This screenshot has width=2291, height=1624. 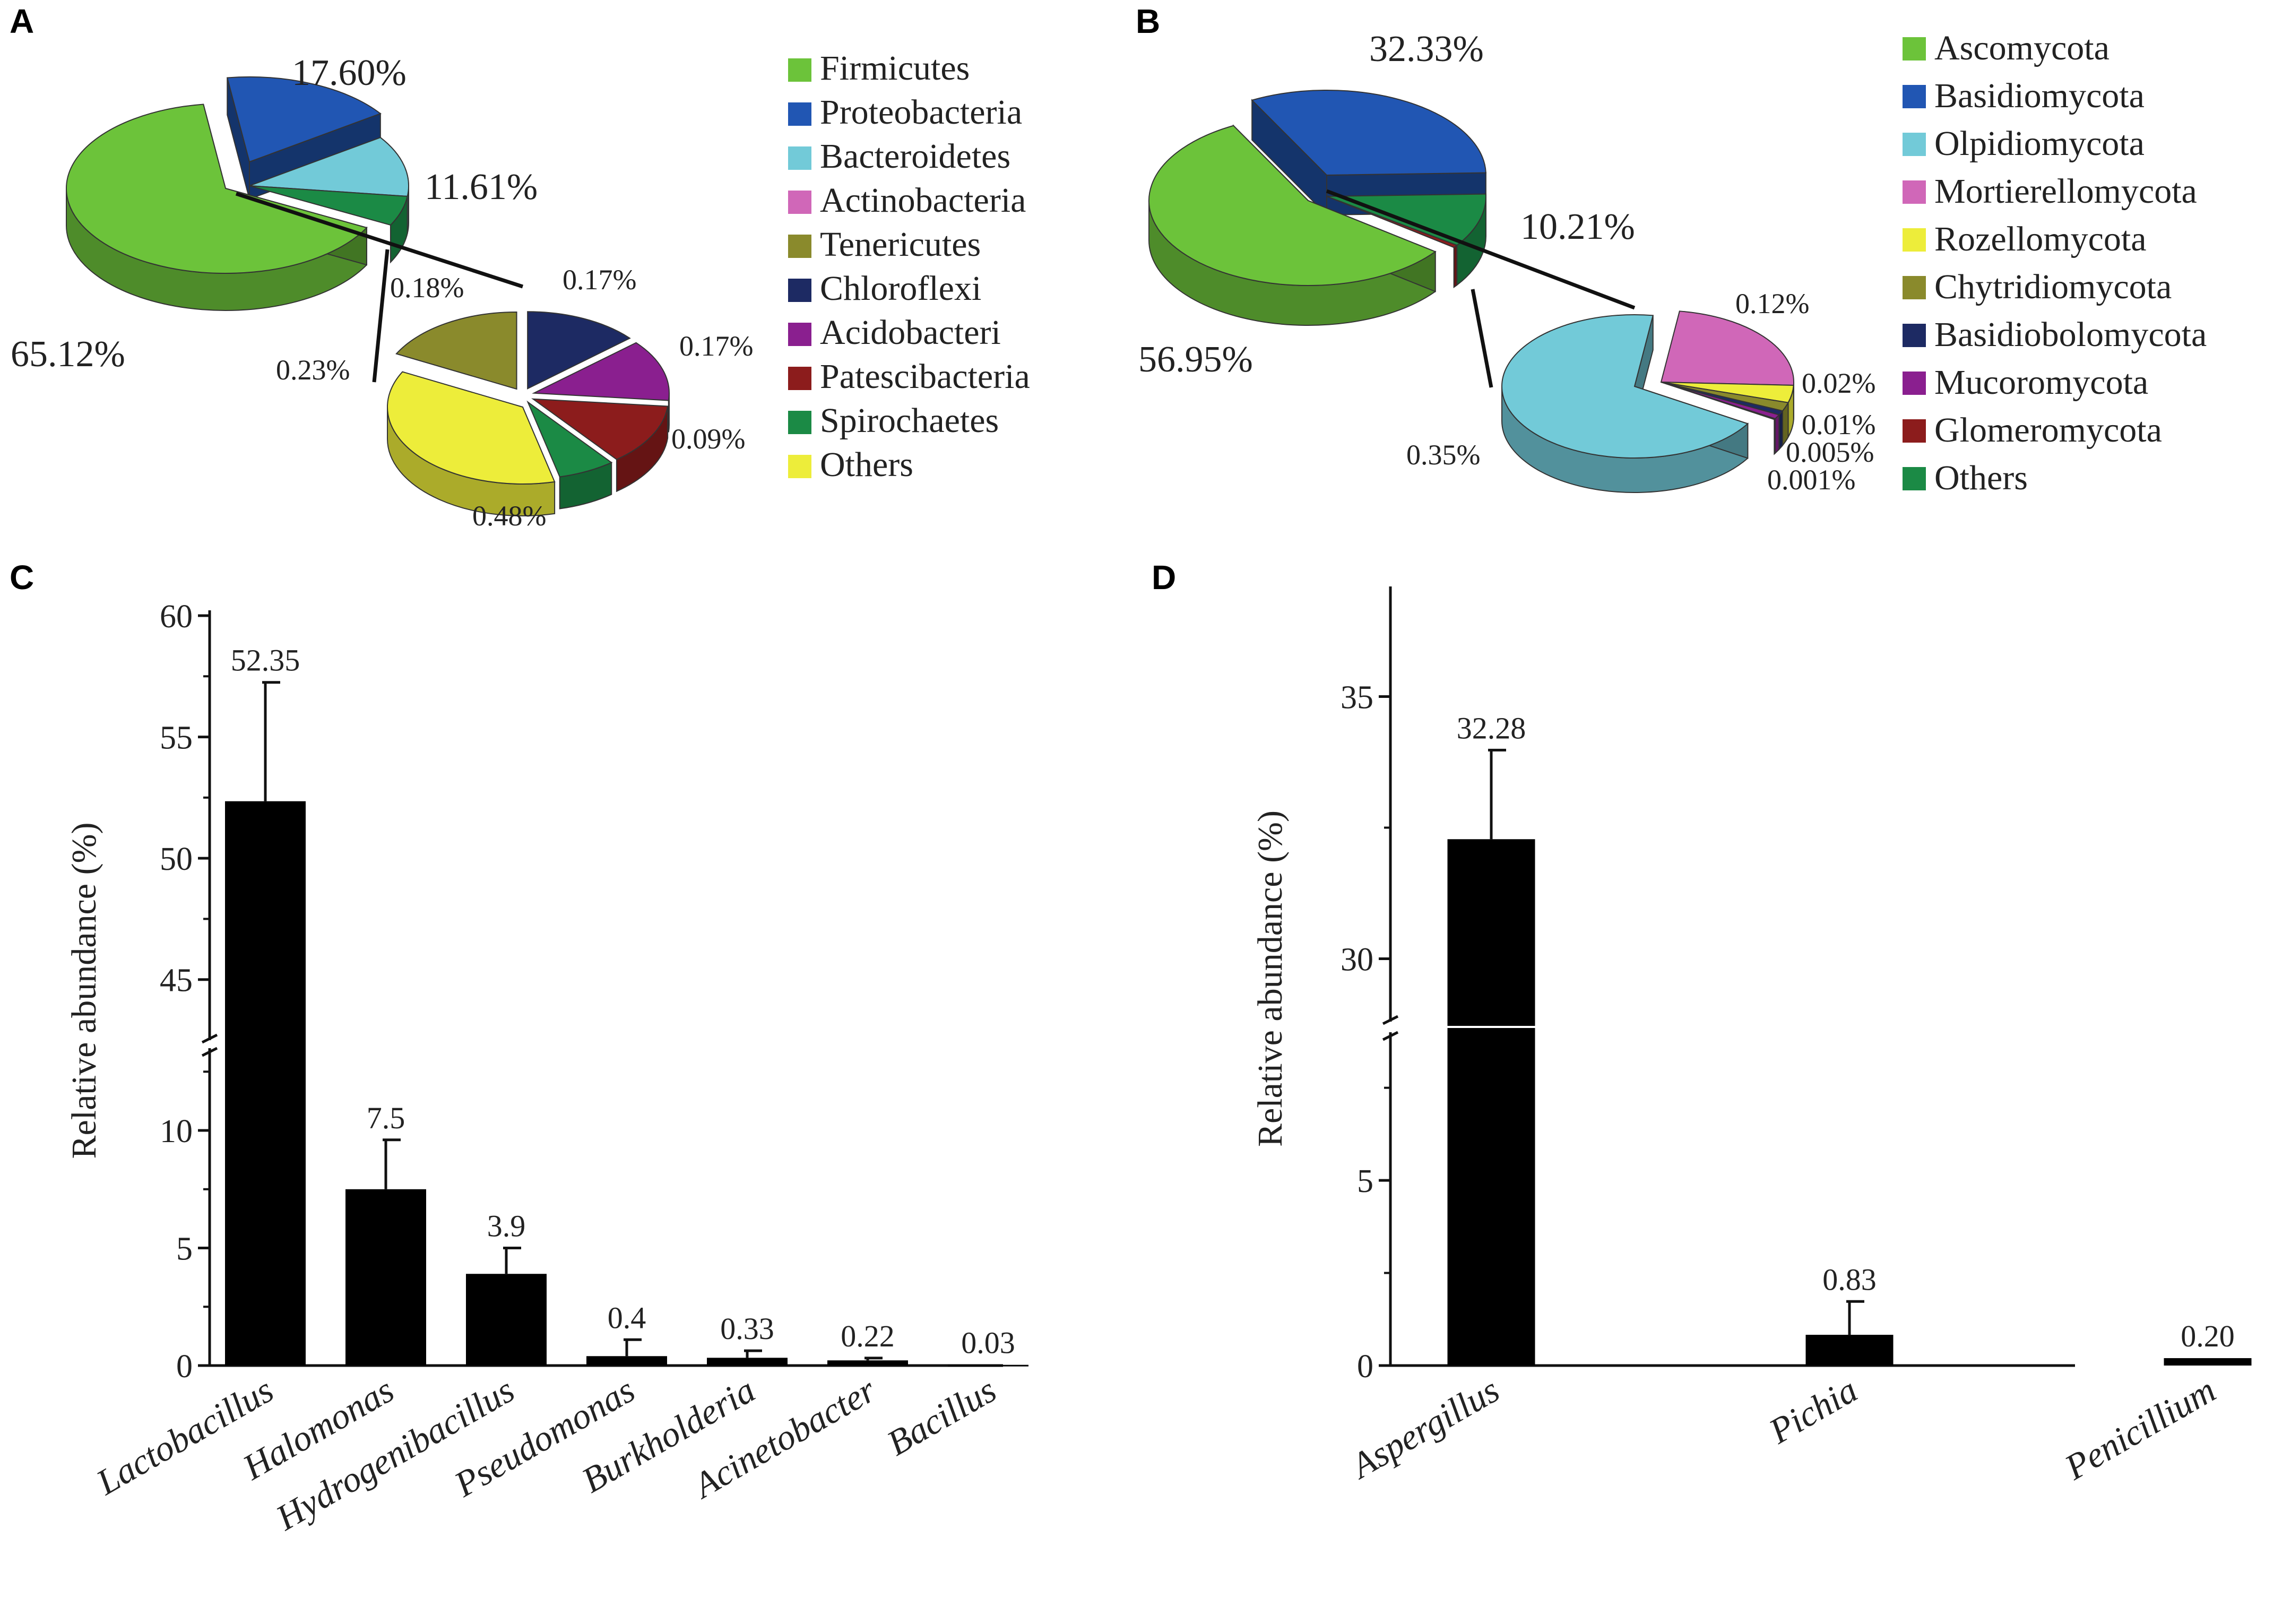 I want to click on legend-a-label-others: Others, so click(x=866, y=464).